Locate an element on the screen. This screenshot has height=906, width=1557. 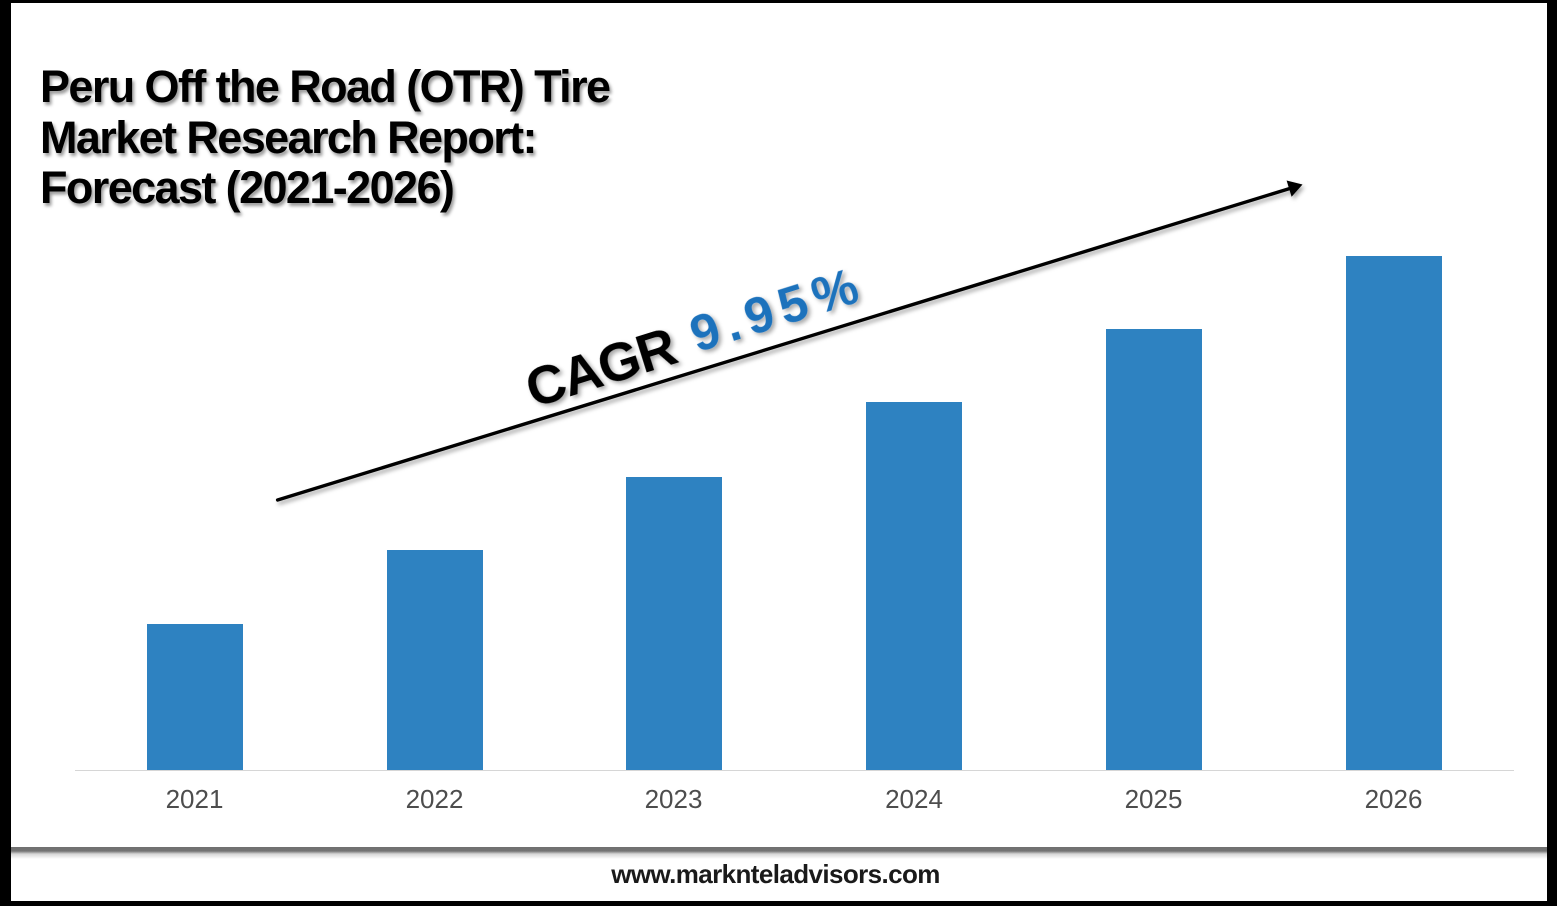
svg-text: CAGR is located at coordinates (601, 367).